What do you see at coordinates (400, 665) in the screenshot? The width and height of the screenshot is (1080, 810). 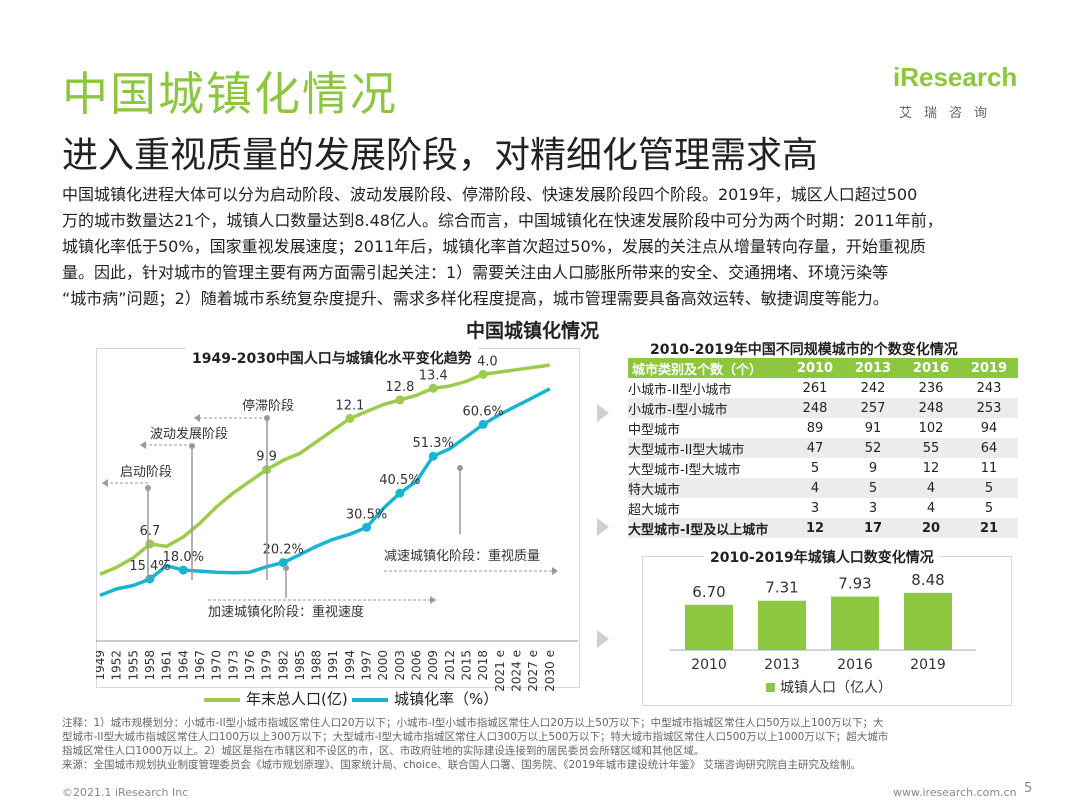 I see `x-tick-label: 2003` at bounding box center [400, 665].